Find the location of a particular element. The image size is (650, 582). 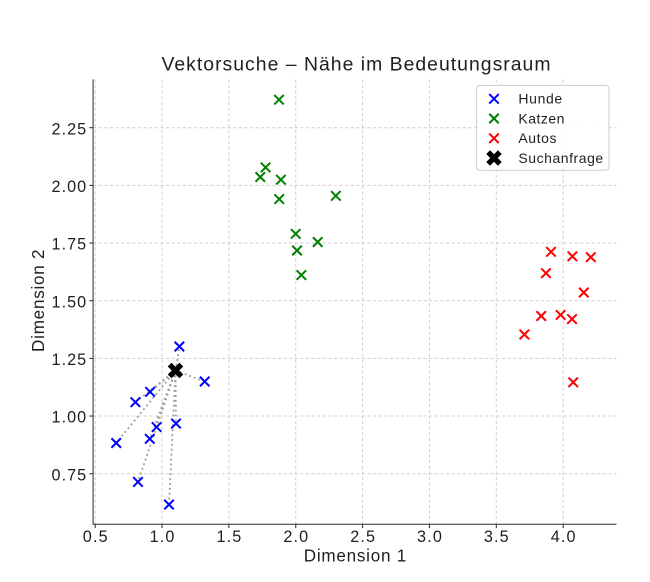

svg-text: 3.0 is located at coordinates (429, 537).